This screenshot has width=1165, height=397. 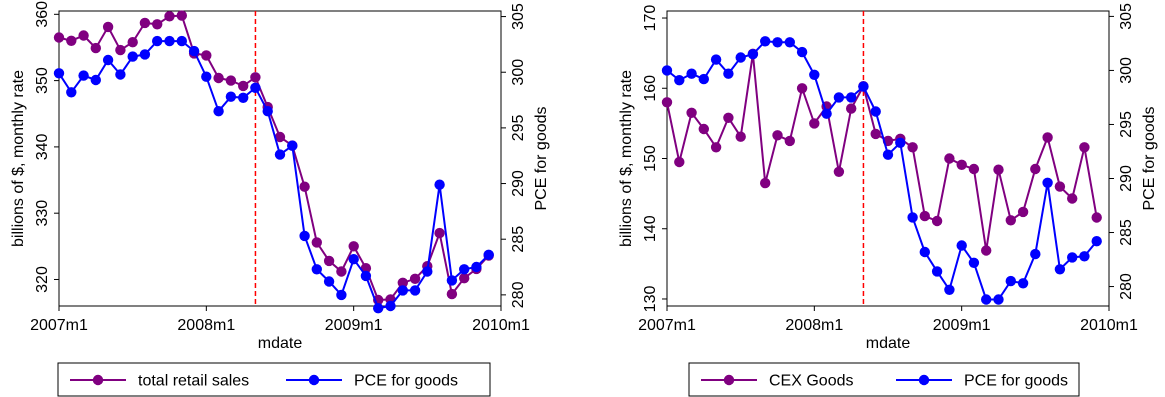 I want to click on y-tick-label-left: 320, so click(x=42, y=279).